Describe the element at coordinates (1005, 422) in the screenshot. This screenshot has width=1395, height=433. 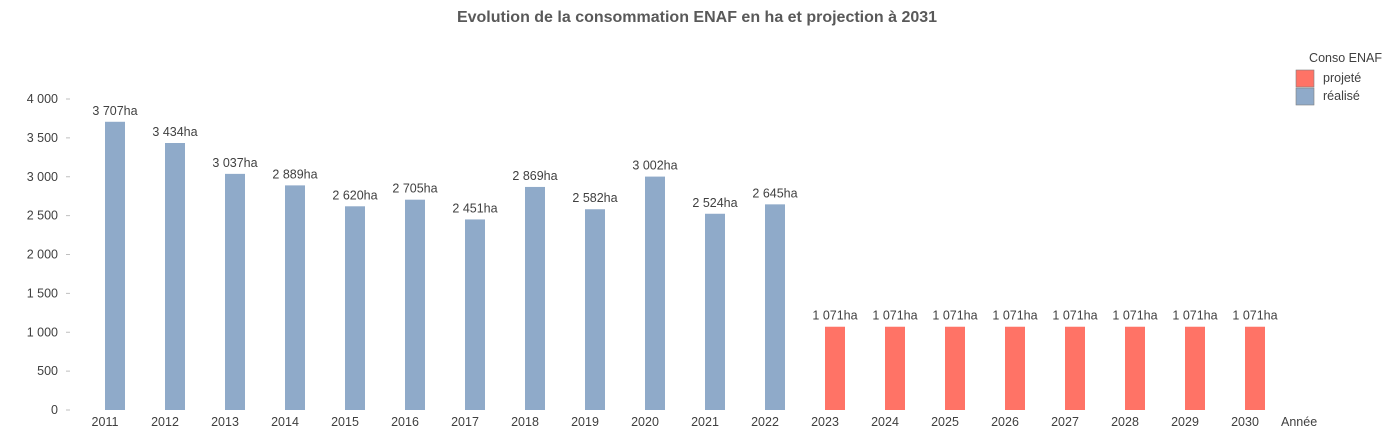
I see `x-tick-label: 2026` at that location.